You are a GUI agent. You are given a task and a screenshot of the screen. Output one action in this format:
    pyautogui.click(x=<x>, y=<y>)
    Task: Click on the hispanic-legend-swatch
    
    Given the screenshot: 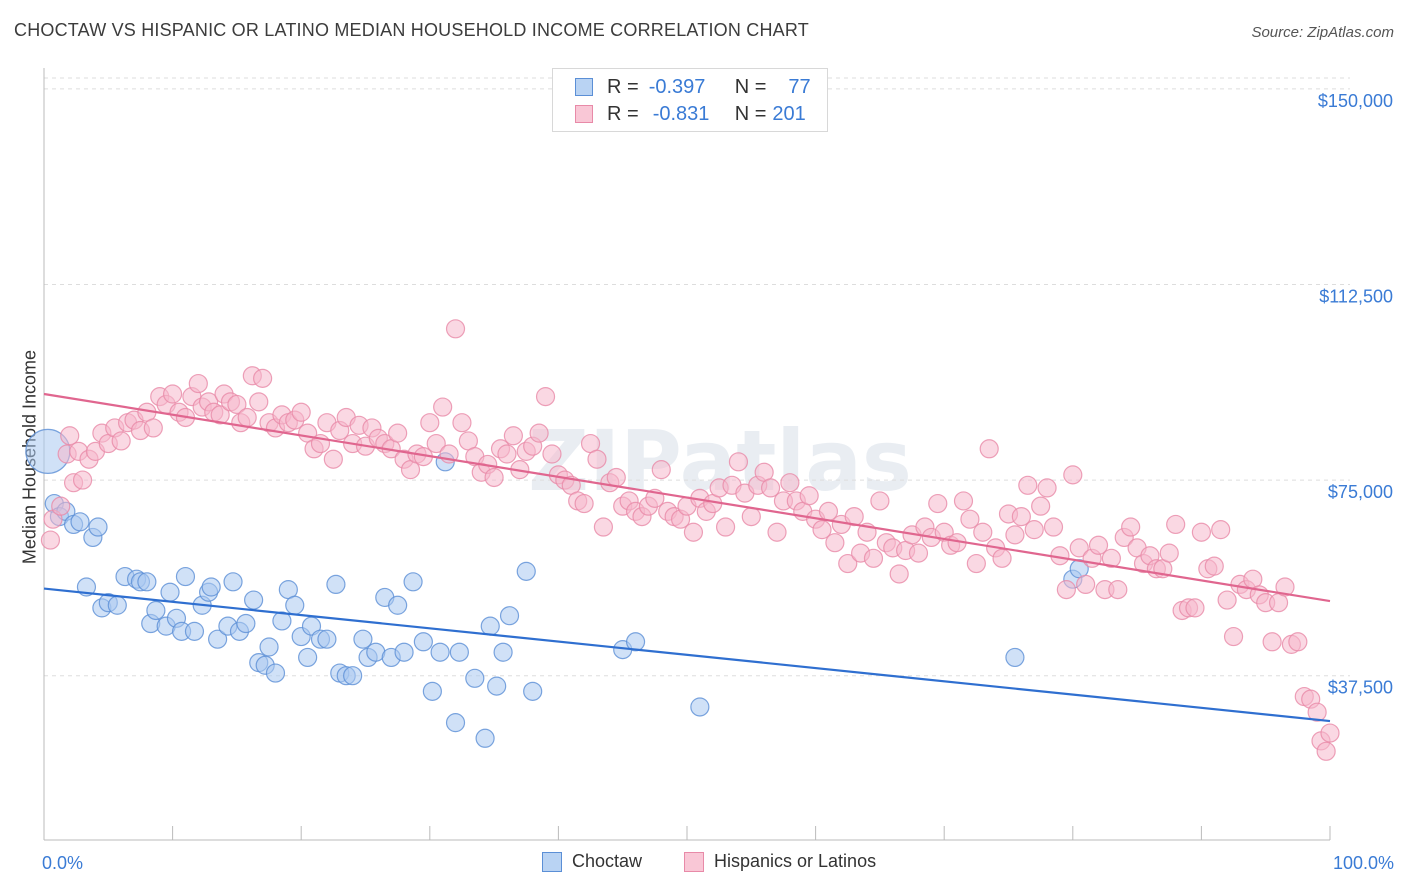 What is the action you would take?
    pyautogui.click(x=694, y=861)
    